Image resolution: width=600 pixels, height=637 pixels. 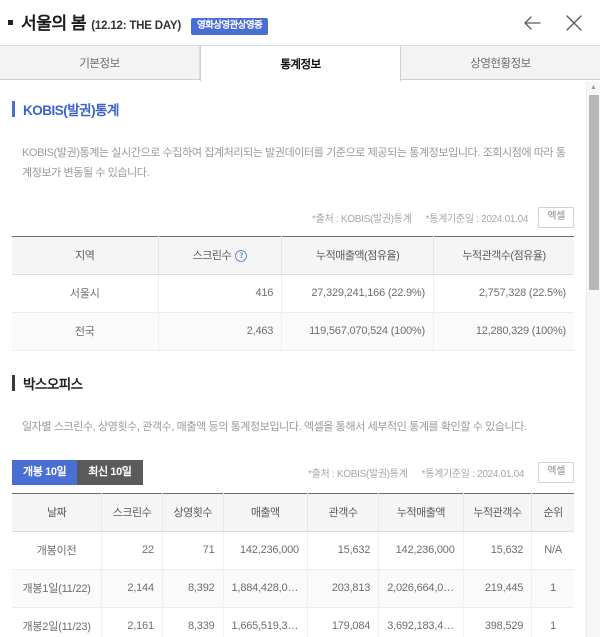 What do you see at coordinates (132, 513) in the screenshot?
I see `boxoffice-th-screens: 스크린수` at bounding box center [132, 513].